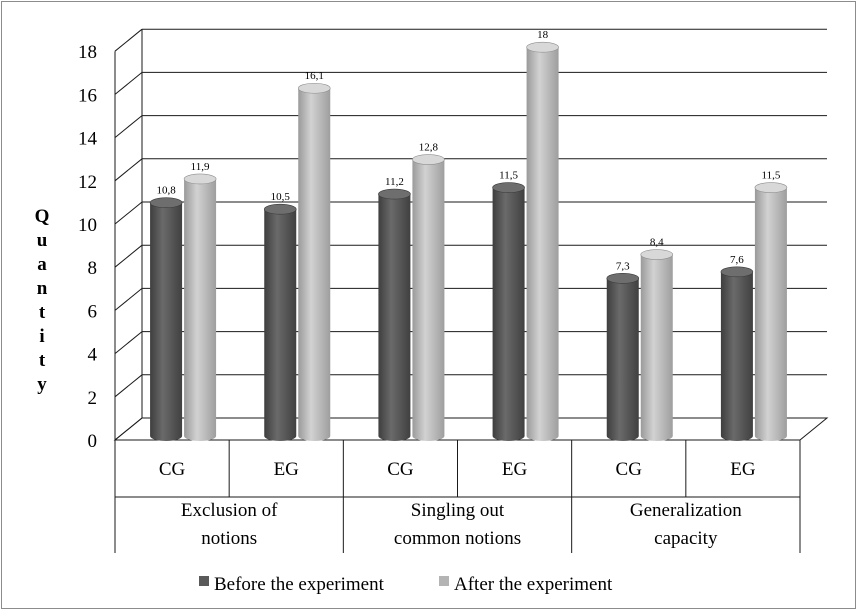  Describe the element at coordinates (87, 95) in the screenshot. I see `y-tick-label: 16` at that location.